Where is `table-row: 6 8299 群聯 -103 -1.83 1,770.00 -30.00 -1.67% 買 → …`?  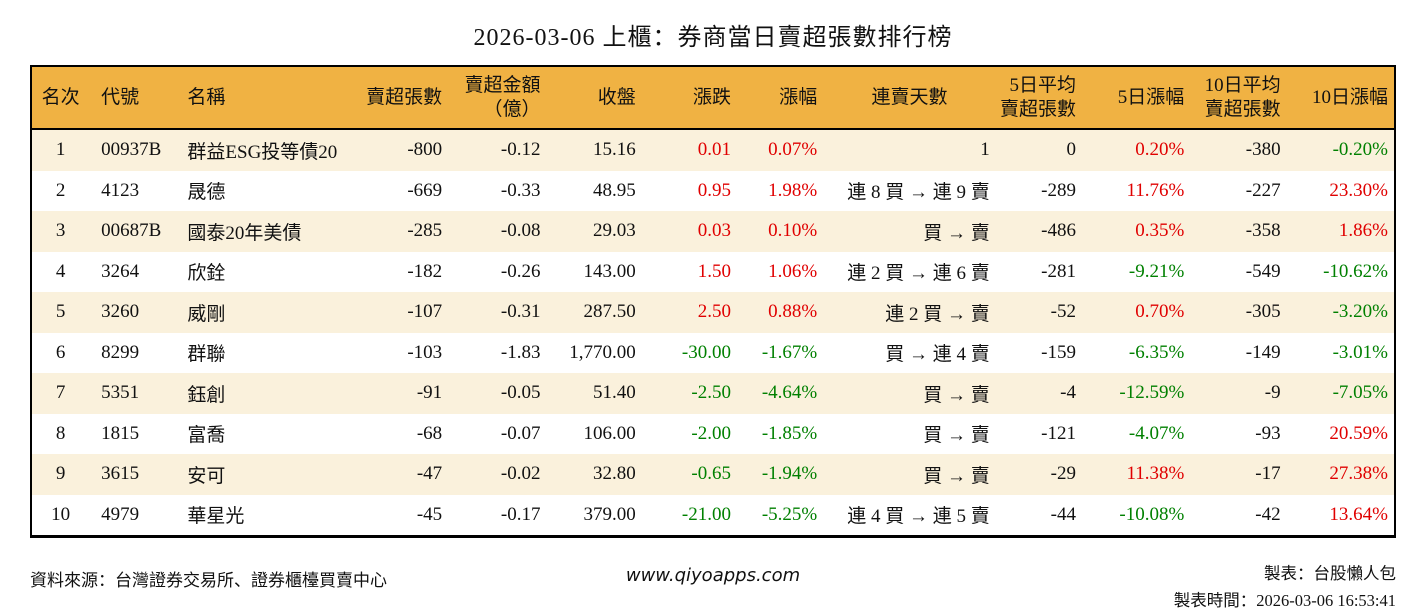
table-row: 6 8299 群聯 -103 -1.83 1,770.00 -30.00 -1.67% 買 → … is located at coordinates (713, 352).